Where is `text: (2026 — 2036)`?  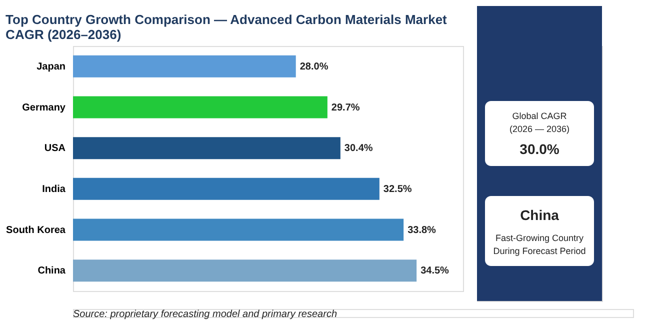
text: (2026 — 2036) is located at coordinates (539, 129).